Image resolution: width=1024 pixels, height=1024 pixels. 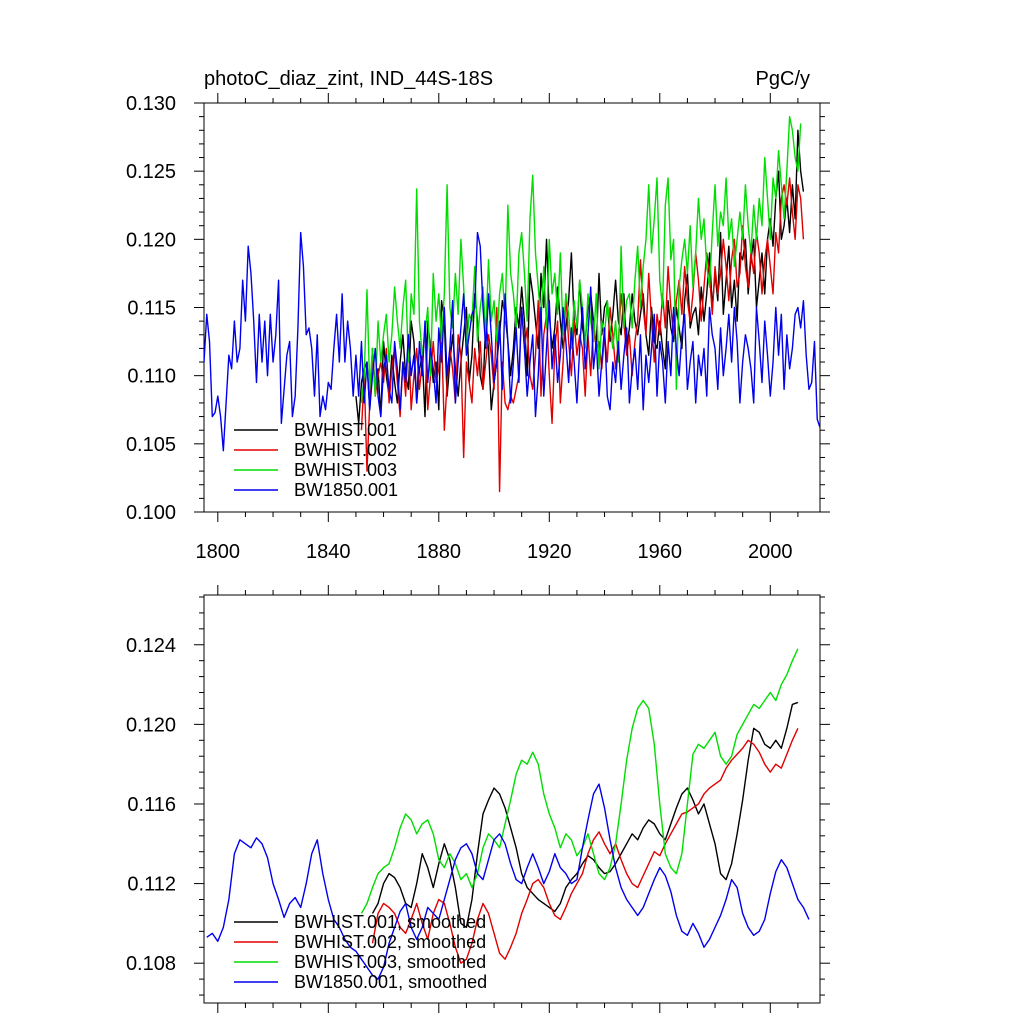 What do you see at coordinates (151, 805) in the screenshot?
I see `y-tick-label: 0.116` at bounding box center [151, 805].